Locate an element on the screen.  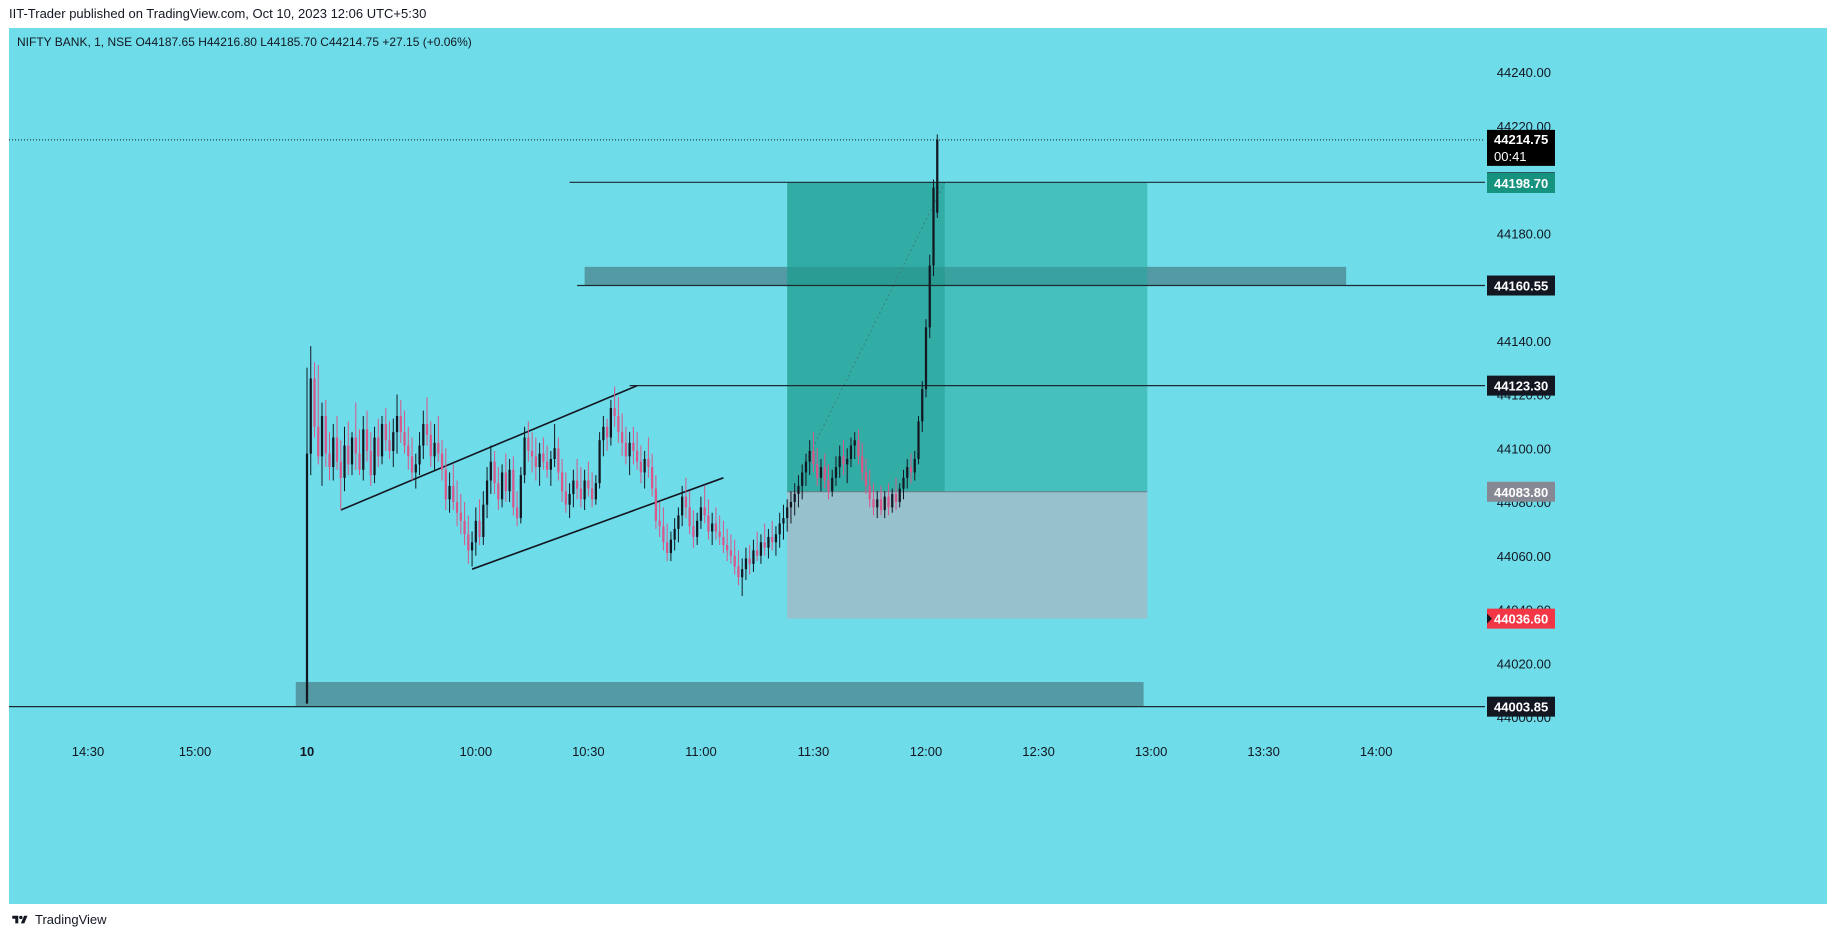
y-tick-label: 44020.00 is located at coordinates (1524, 663).